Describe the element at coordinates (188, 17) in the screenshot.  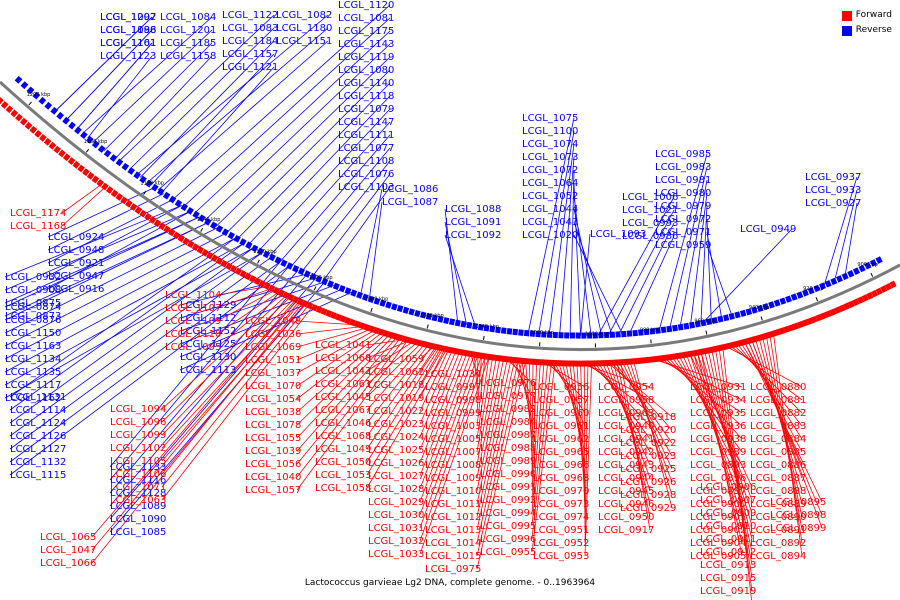
I see `gene-label: LCGL_1084` at that location.